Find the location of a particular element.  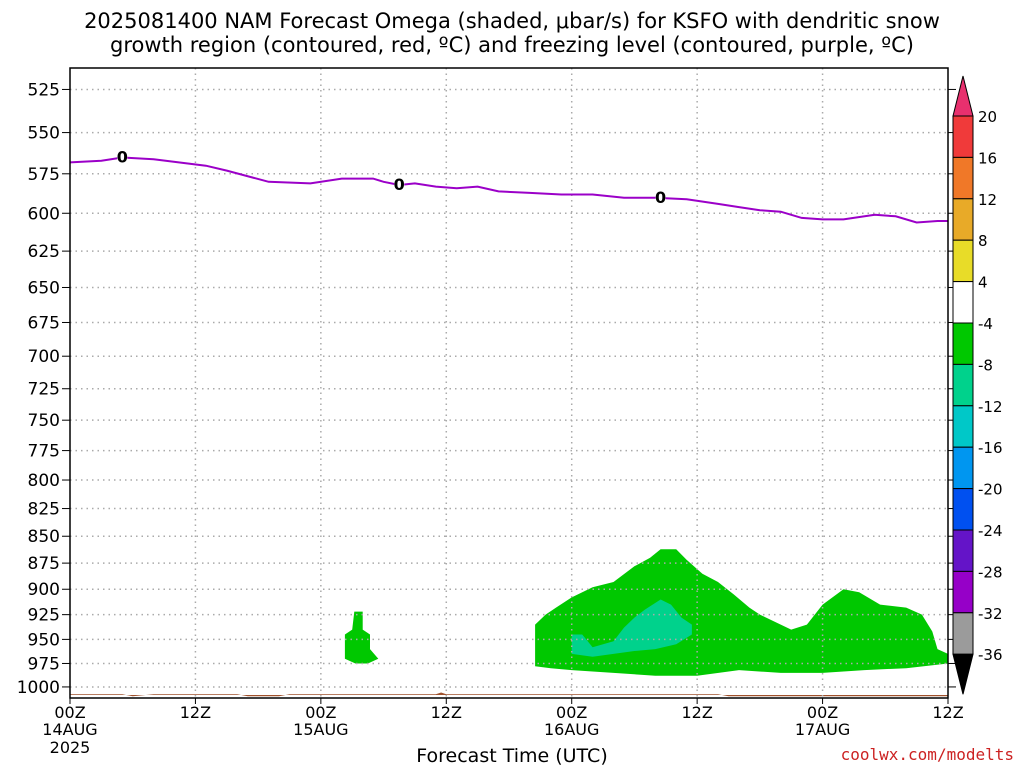

x-tick-year-0: 2025 is located at coordinates (70, 747).